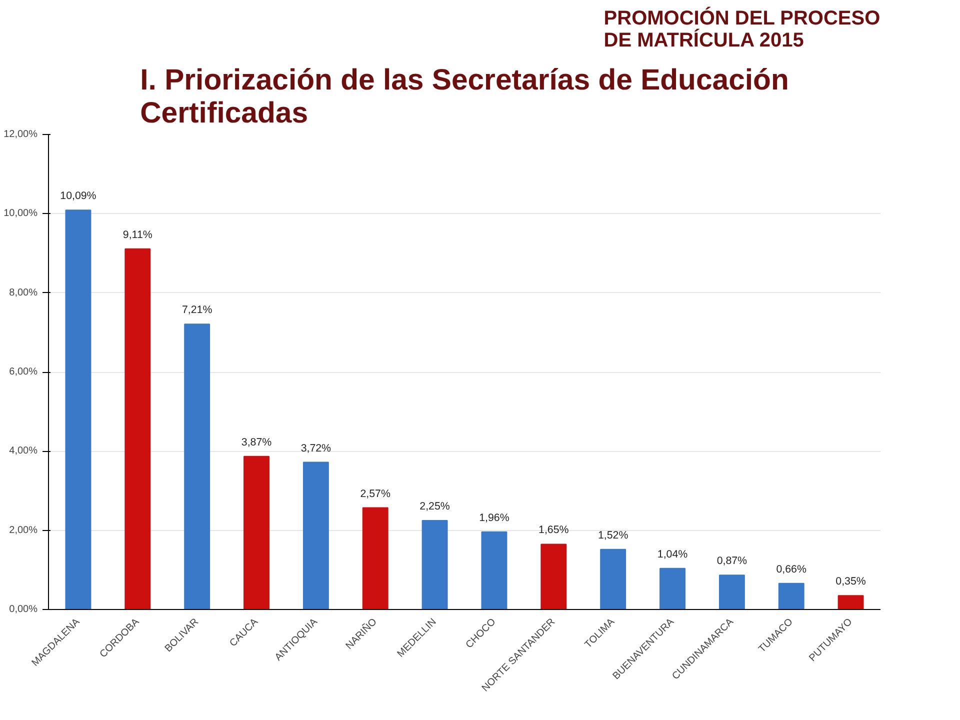 The height and width of the screenshot is (720, 960). I want to click on y-tick-label: 2,00%, so click(23, 530).